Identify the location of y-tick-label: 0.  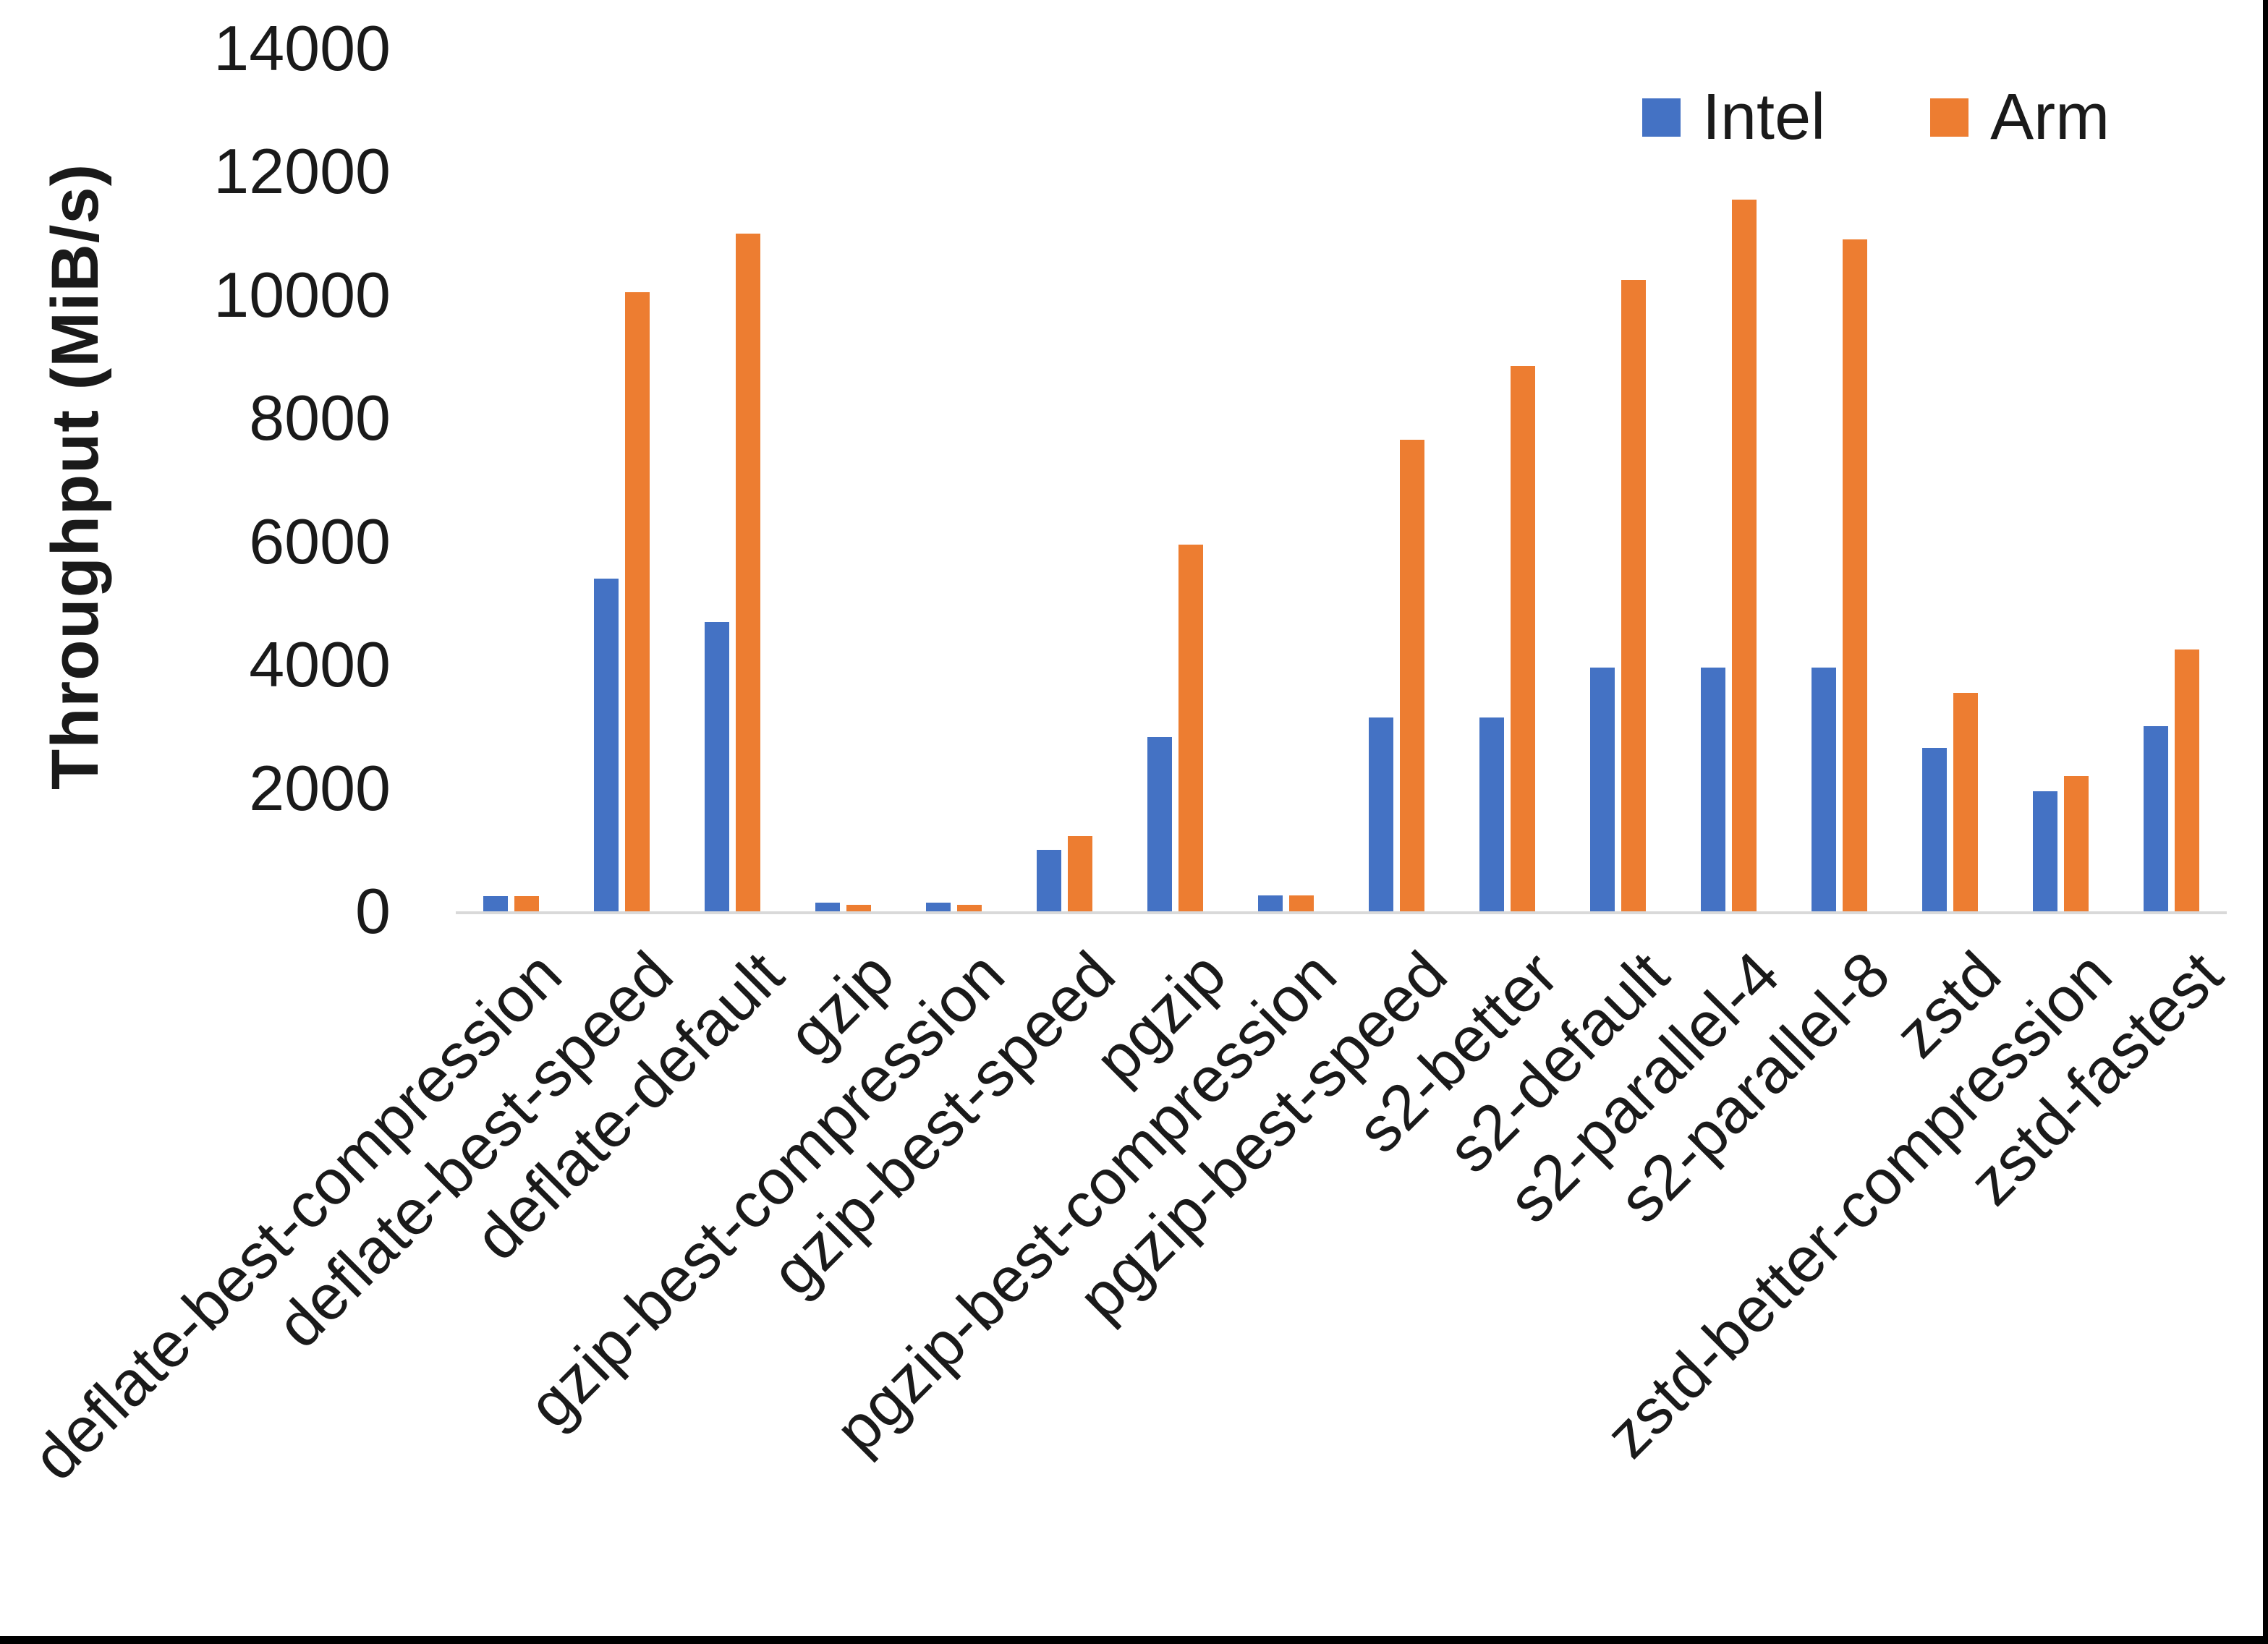
(373, 911).